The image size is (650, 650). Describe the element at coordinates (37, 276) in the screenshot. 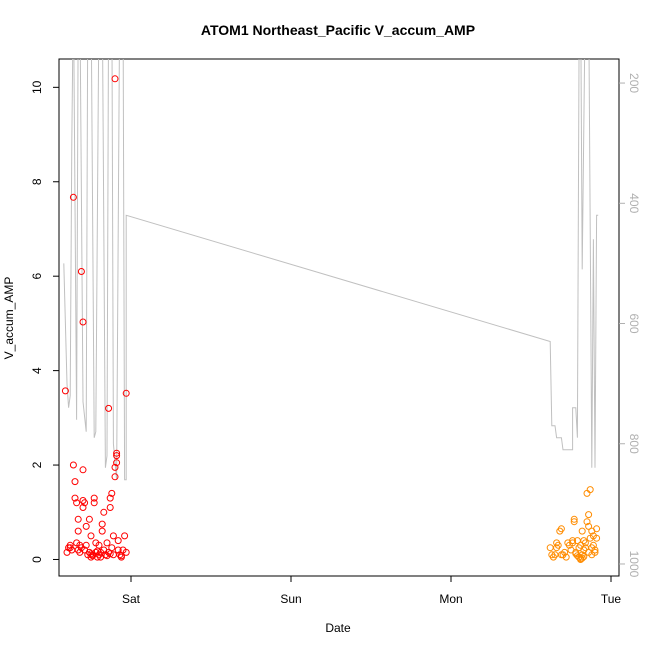

I see `y-tick-label: 6` at that location.